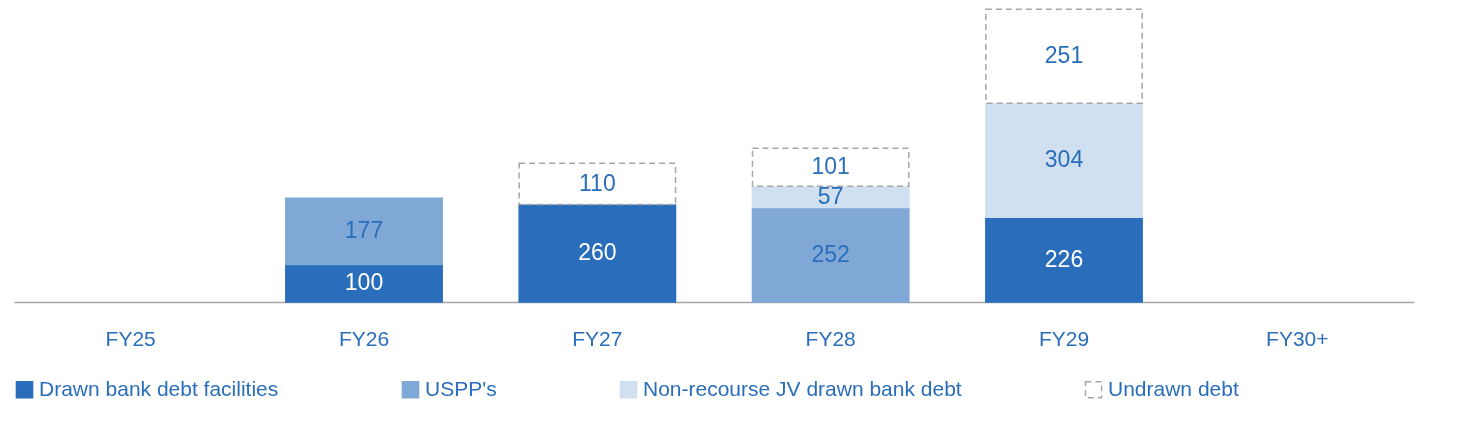 This screenshot has height=448, width=1481. What do you see at coordinates (364, 338) in the screenshot?
I see `x-tick-label: FY26` at bounding box center [364, 338].